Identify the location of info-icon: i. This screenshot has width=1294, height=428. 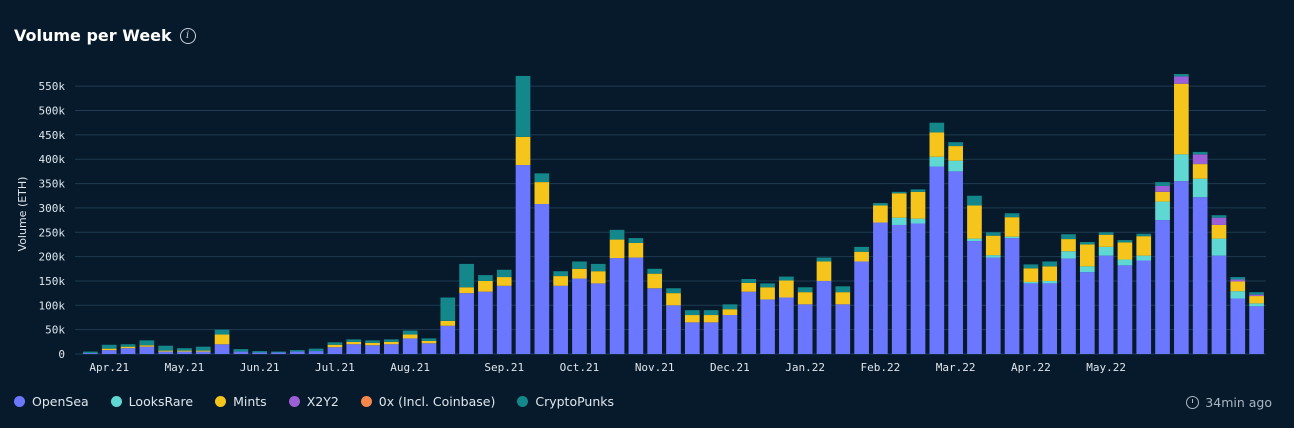
(187, 35).